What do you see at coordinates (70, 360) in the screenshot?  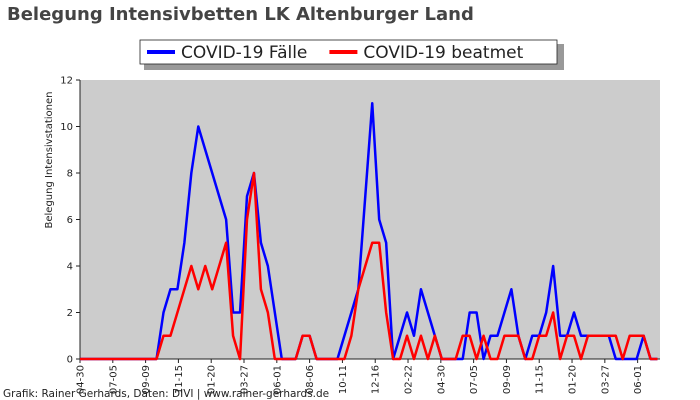 I see `y-tick-label: 0` at bounding box center [70, 360].